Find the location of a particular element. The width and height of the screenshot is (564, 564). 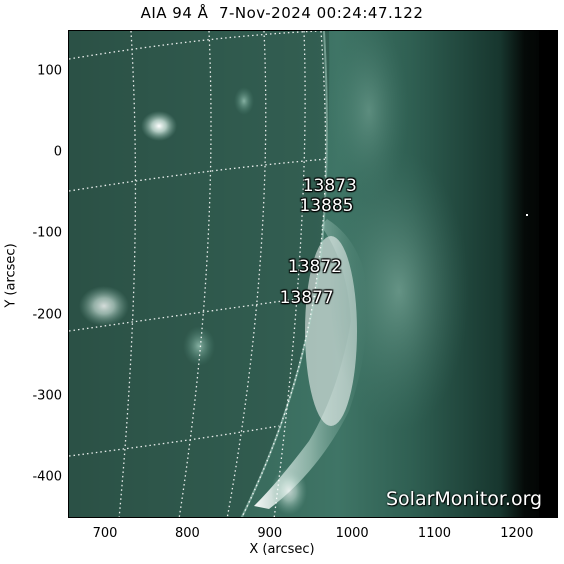

active-region-label: 13885 is located at coordinates (326, 206).